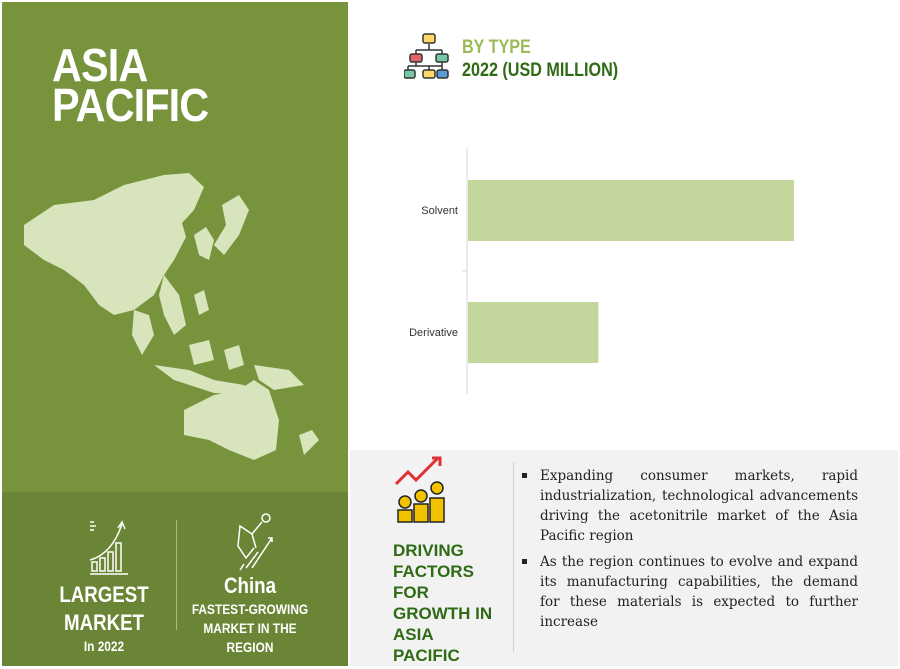 The width and height of the screenshot is (900, 669). Describe the element at coordinates (426, 56) in the screenshot. I see `hierarchy-icon` at that location.